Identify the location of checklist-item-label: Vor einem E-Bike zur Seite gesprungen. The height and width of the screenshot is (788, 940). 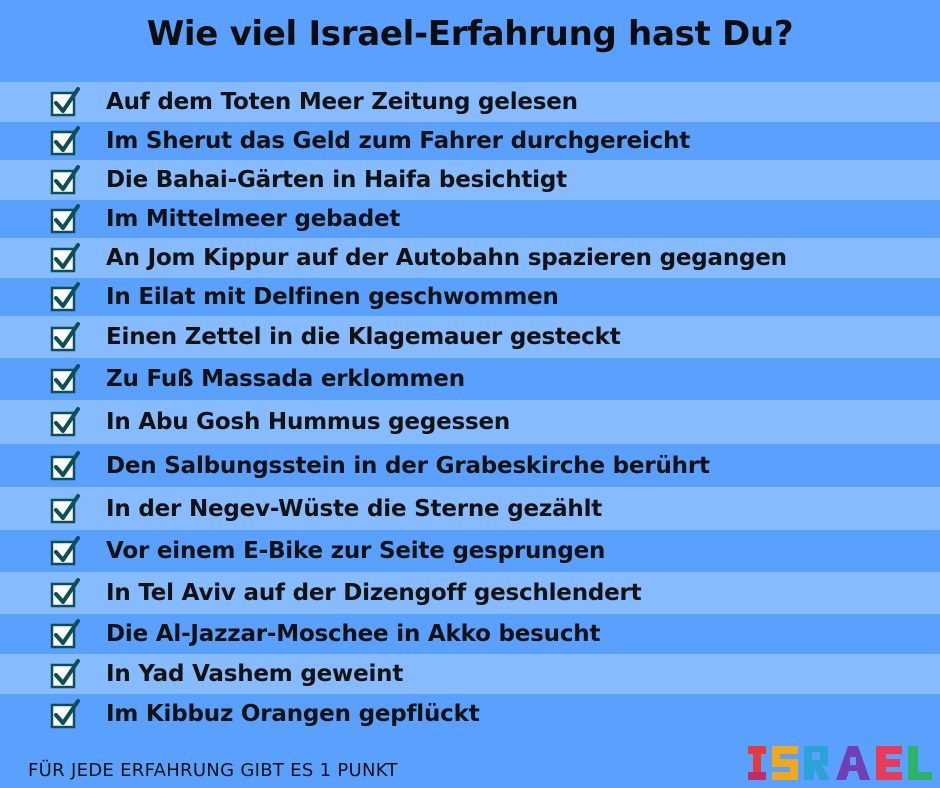
(356, 551).